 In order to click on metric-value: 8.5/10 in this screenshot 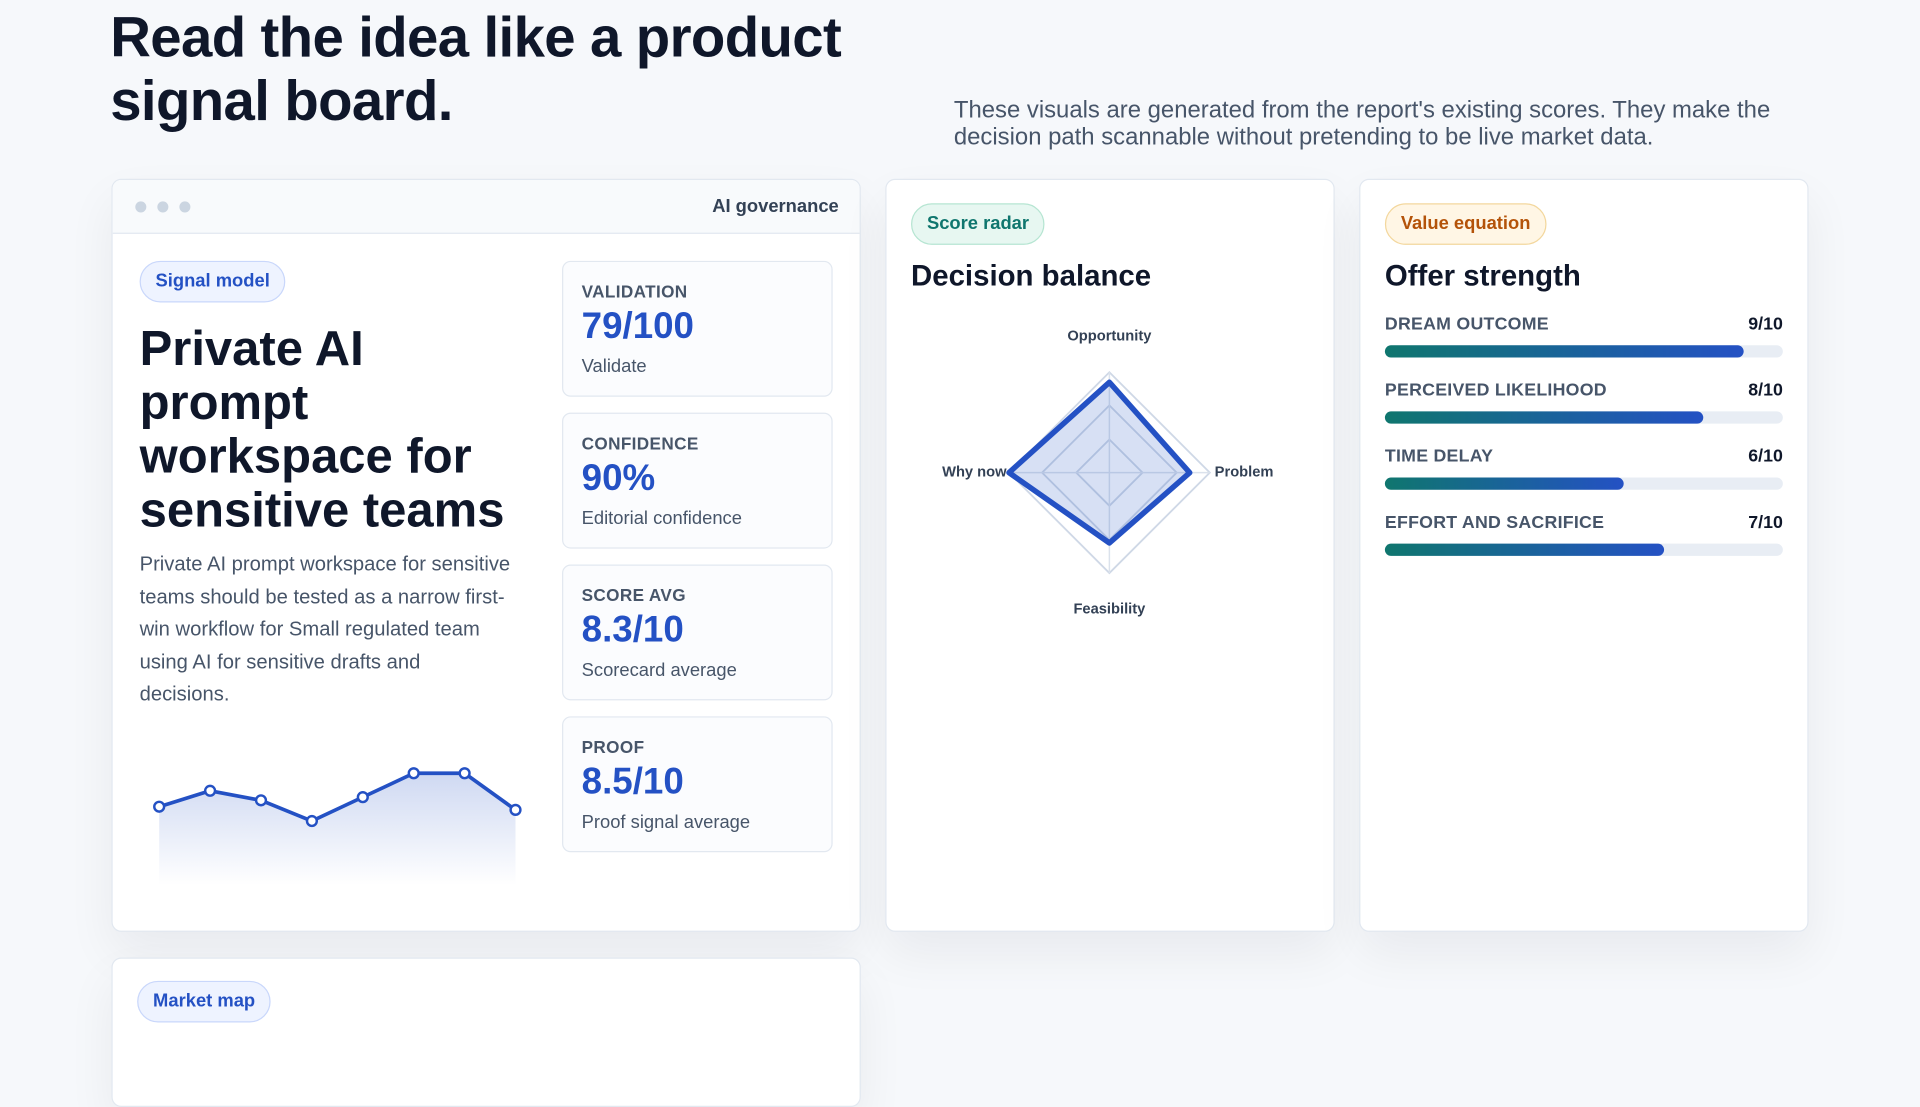, I will do `click(632, 782)`.